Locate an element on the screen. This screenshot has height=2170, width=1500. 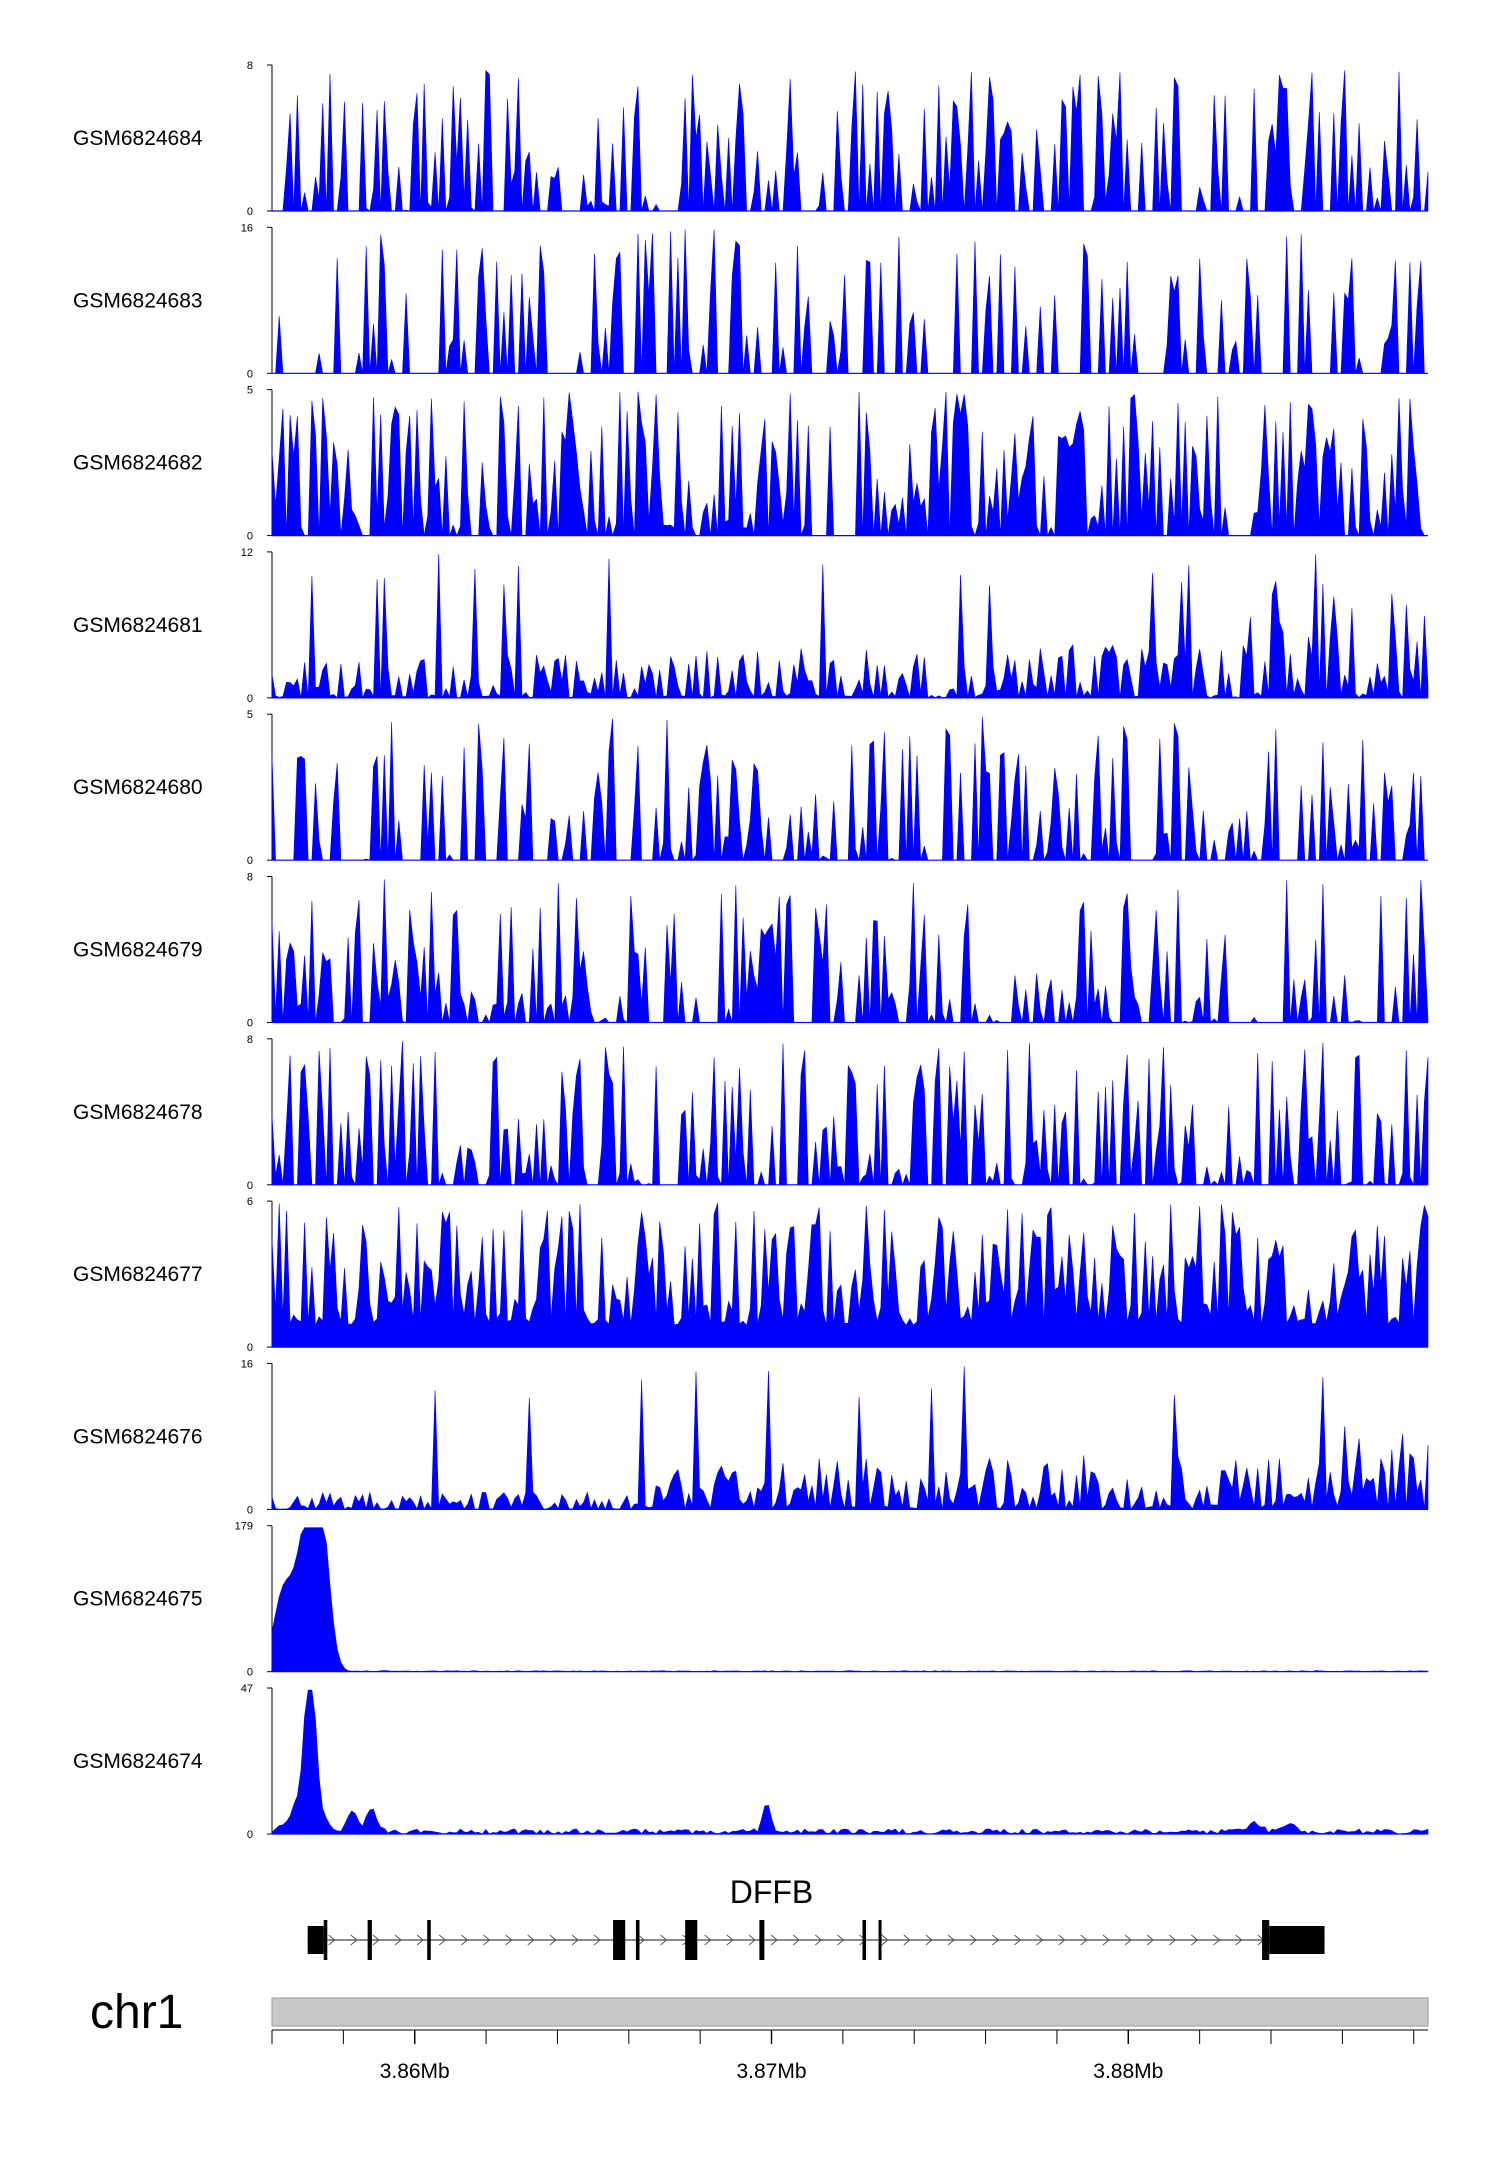
track-label: GSM6824680 is located at coordinates (138, 787).